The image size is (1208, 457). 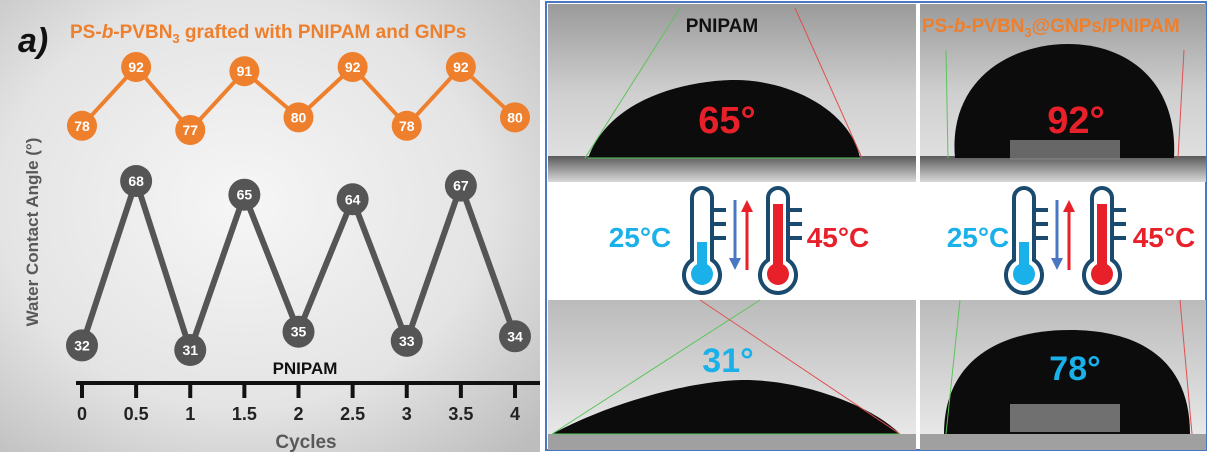 I want to click on data-label: 91, so click(x=245, y=71).